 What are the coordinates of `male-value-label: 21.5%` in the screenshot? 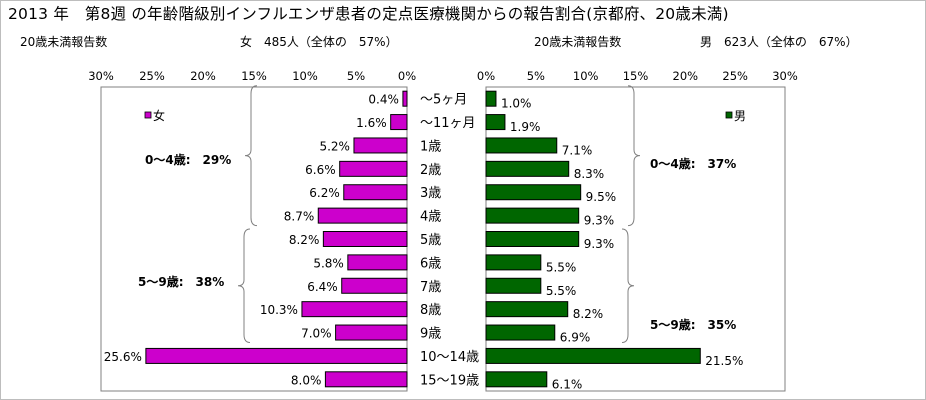 It's located at (724, 361).